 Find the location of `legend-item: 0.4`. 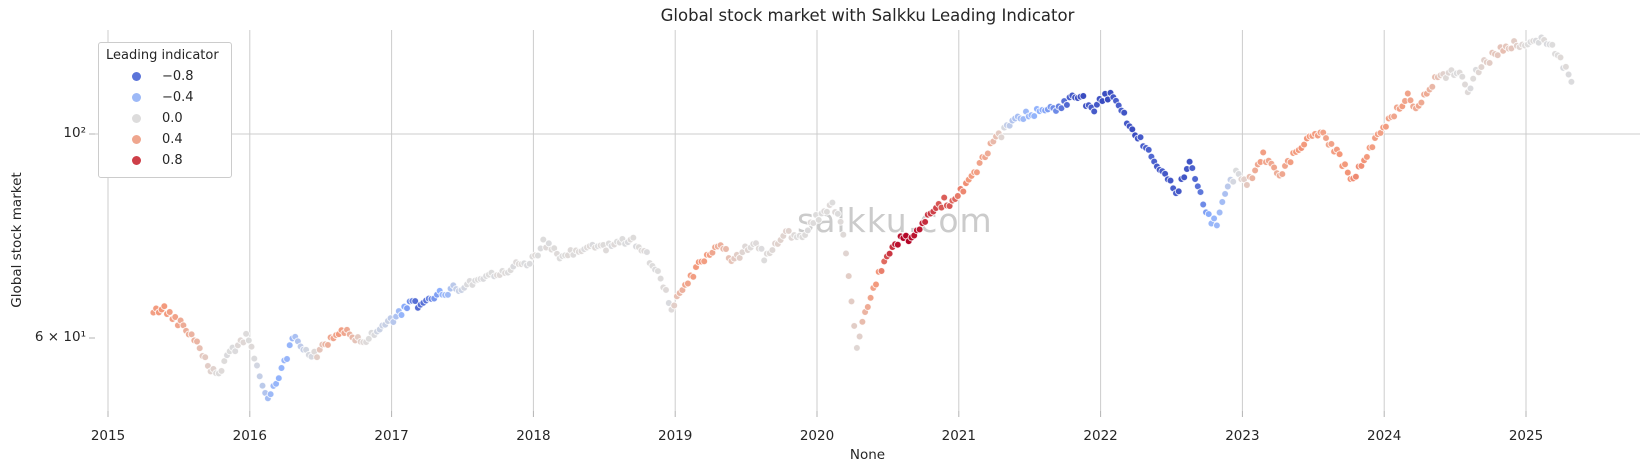

legend-item: 0.4 is located at coordinates (165, 139).